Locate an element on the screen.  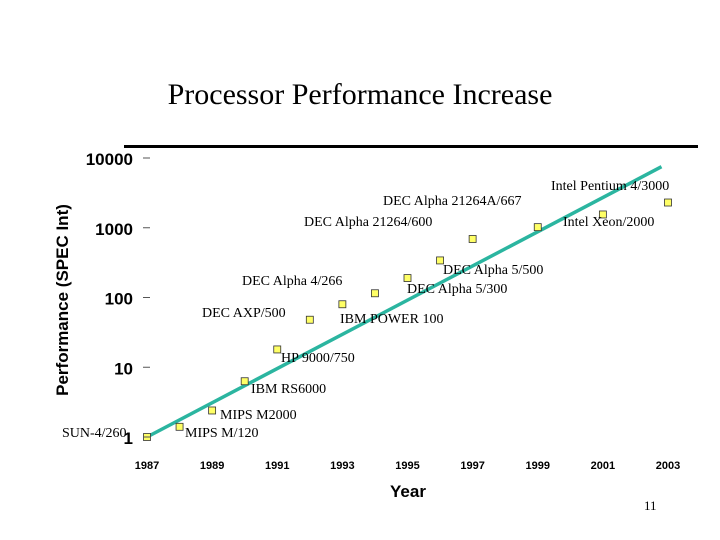
x-tick-label: 1989 is located at coordinates (212, 466).